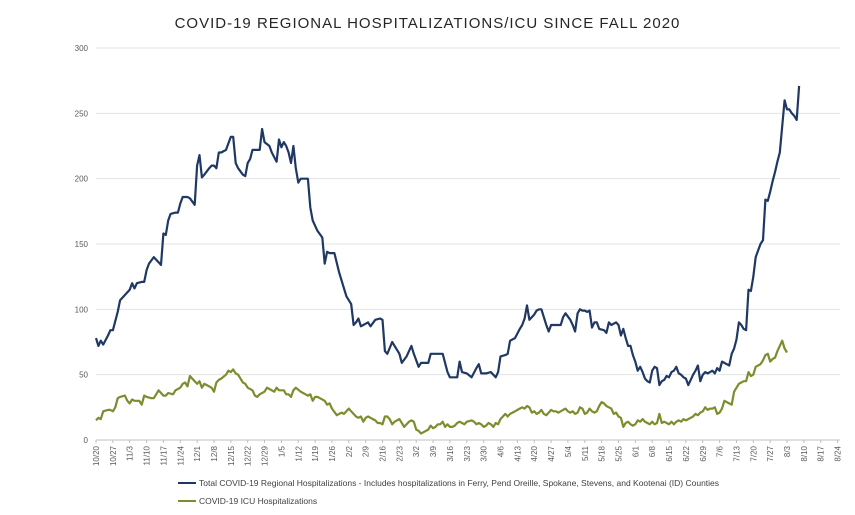  I want to click on x-tick-label: 11/17, so click(163, 455).